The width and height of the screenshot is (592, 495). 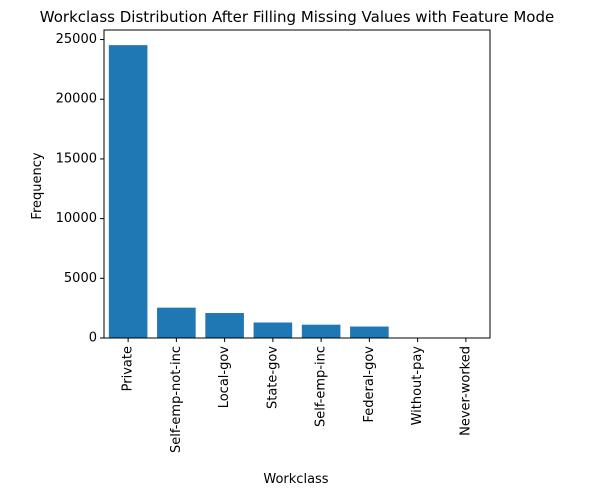 I want to click on x-tick-label: Private, so click(x=128, y=368).